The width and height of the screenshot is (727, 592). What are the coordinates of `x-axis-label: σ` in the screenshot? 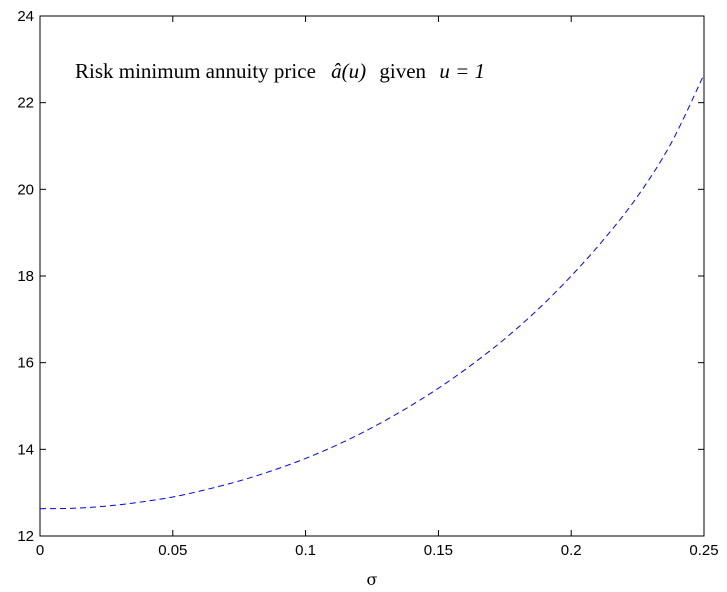 It's located at (372, 579).